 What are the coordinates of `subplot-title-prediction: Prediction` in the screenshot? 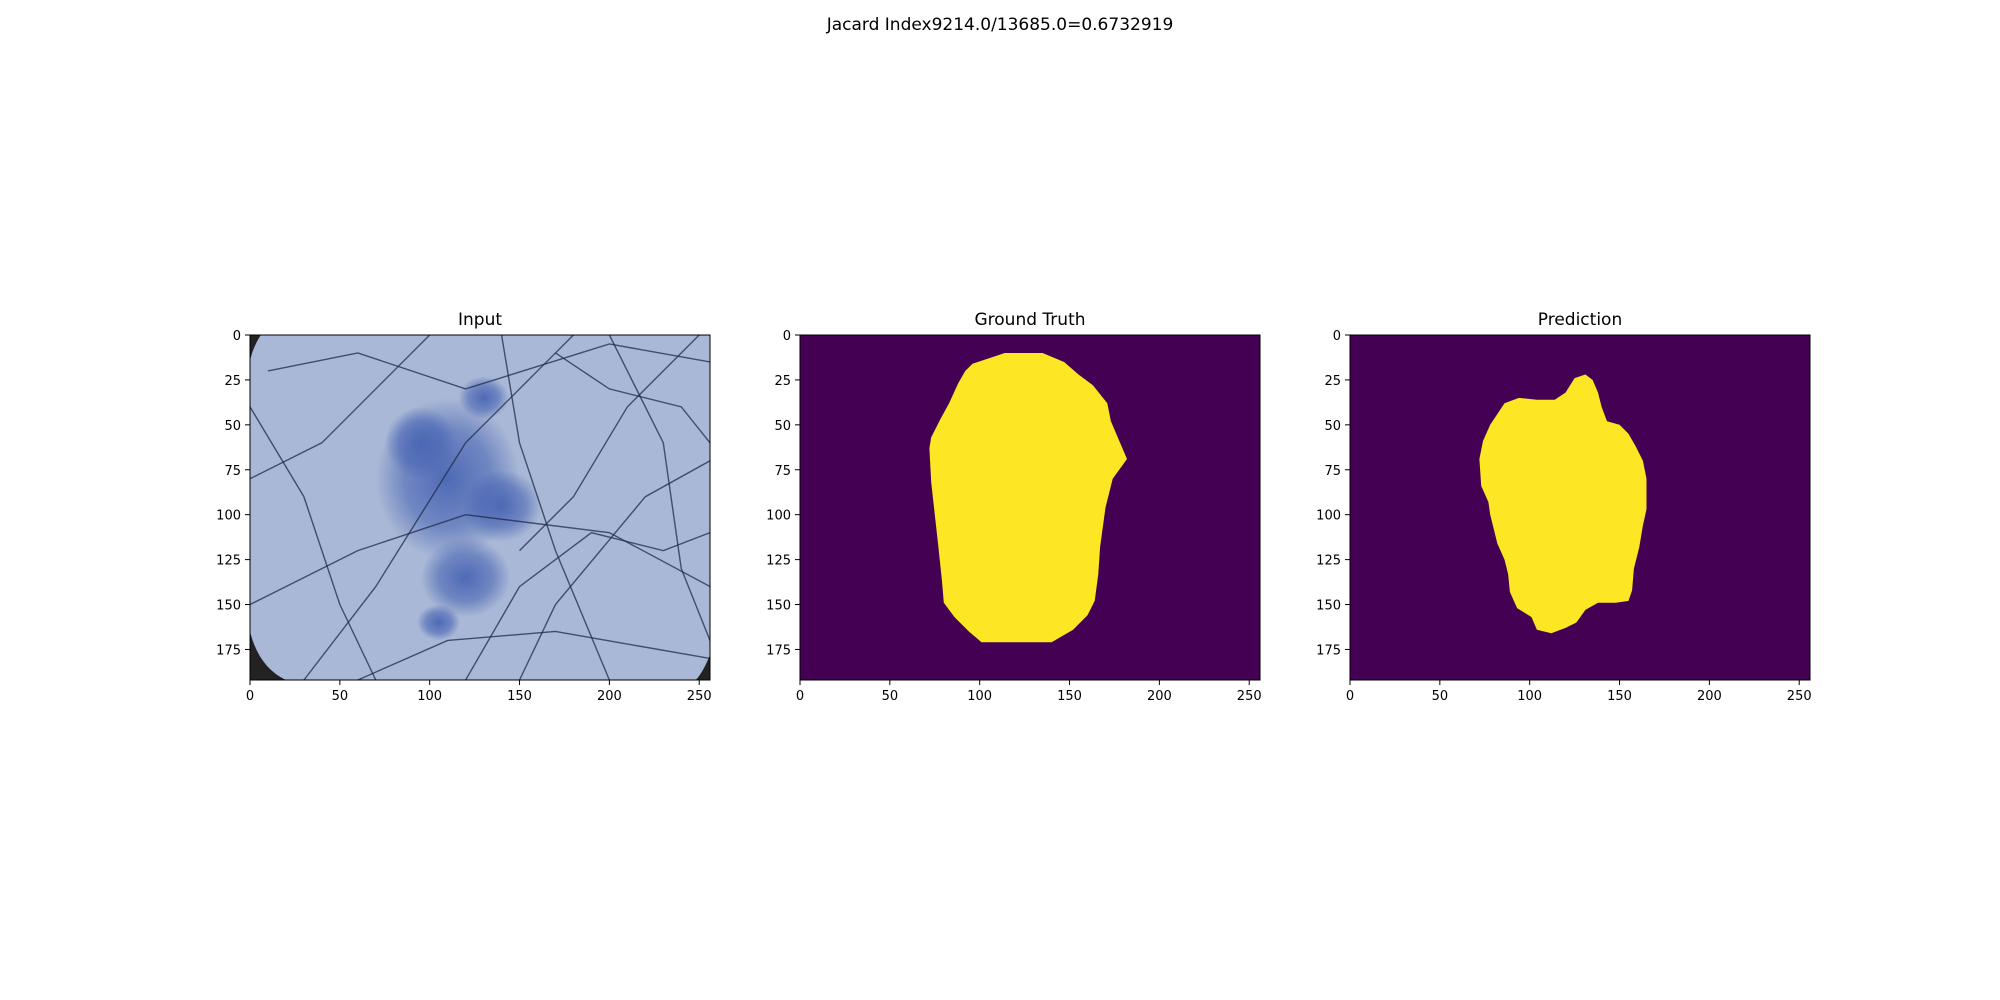 It's located at (1580, 320).